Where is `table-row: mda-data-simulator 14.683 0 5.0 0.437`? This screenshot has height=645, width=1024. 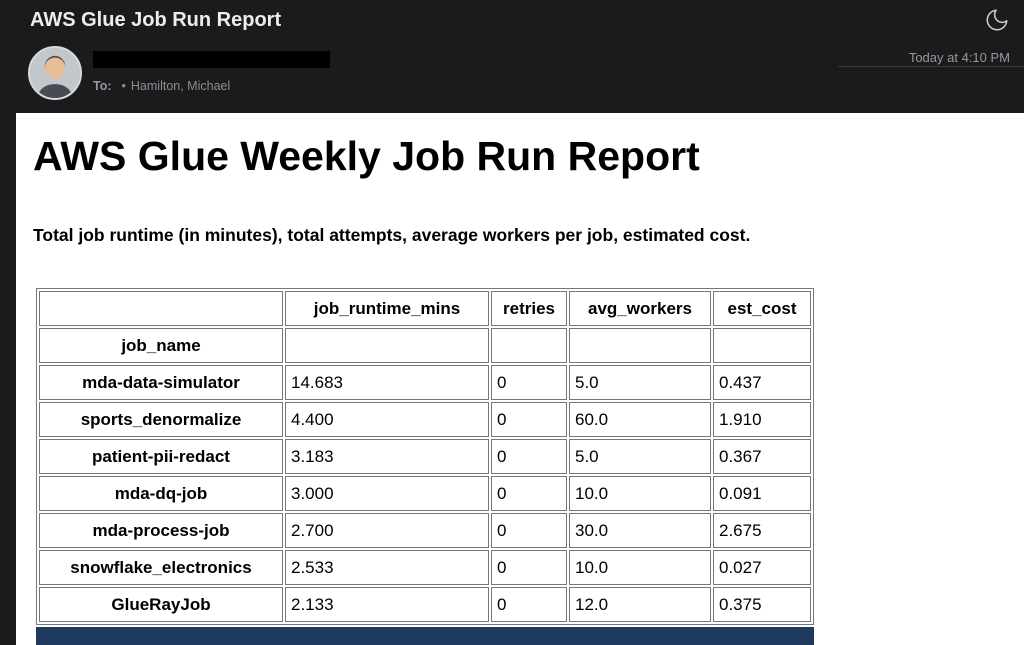
table-row: mda-data-simulator 14.683 0 5.0 0.437 is located at coordinates (425, 383).